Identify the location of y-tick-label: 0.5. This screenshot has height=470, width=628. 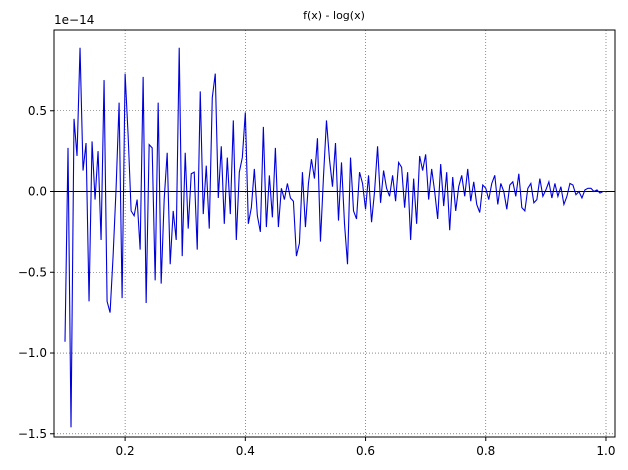
(37, 111).